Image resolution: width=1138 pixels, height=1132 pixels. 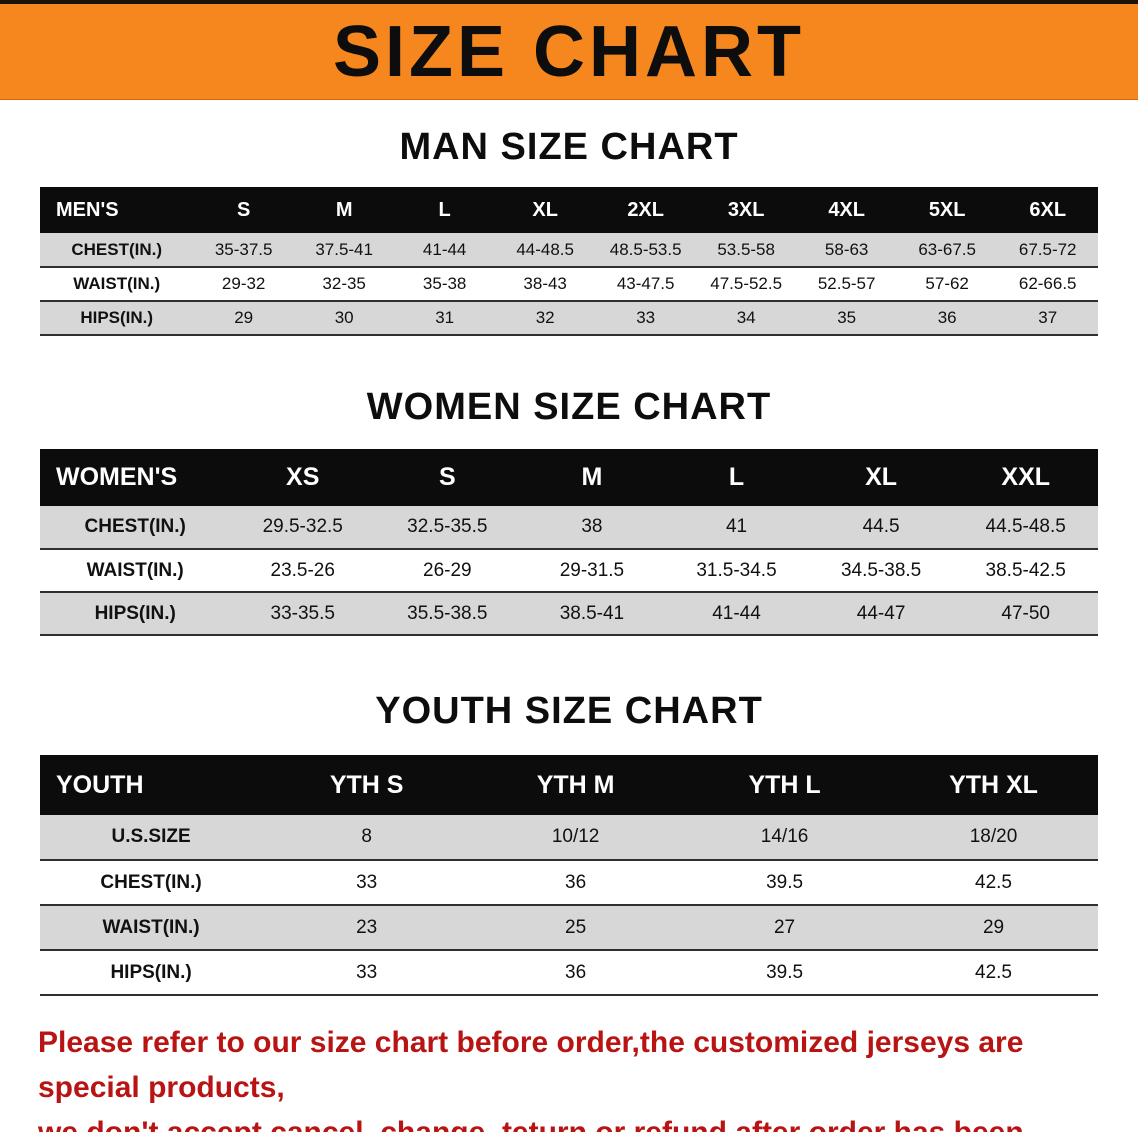 What do you see at coordinates (447, 477) in the screenshot?
I see `women-size-header-s: S` at bounding box center [447, 477].